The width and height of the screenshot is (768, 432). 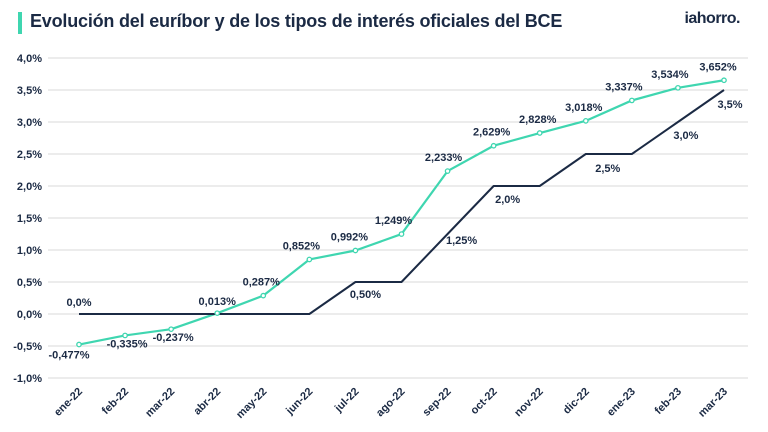 What do you see at coordinates (538, 120) in the screenshot?
I see `data-label-euribor: 2,828%` at bounding box center [538, 120].